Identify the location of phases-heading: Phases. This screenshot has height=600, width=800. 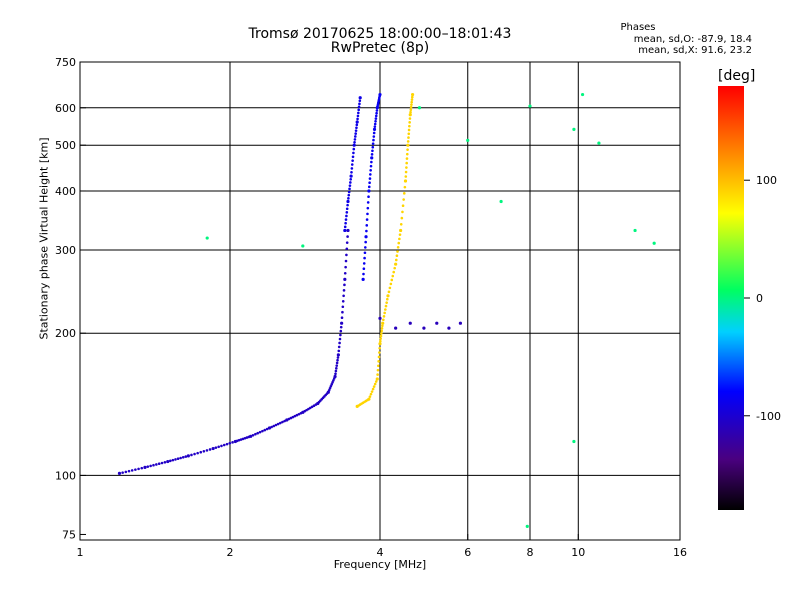
(638, 27).